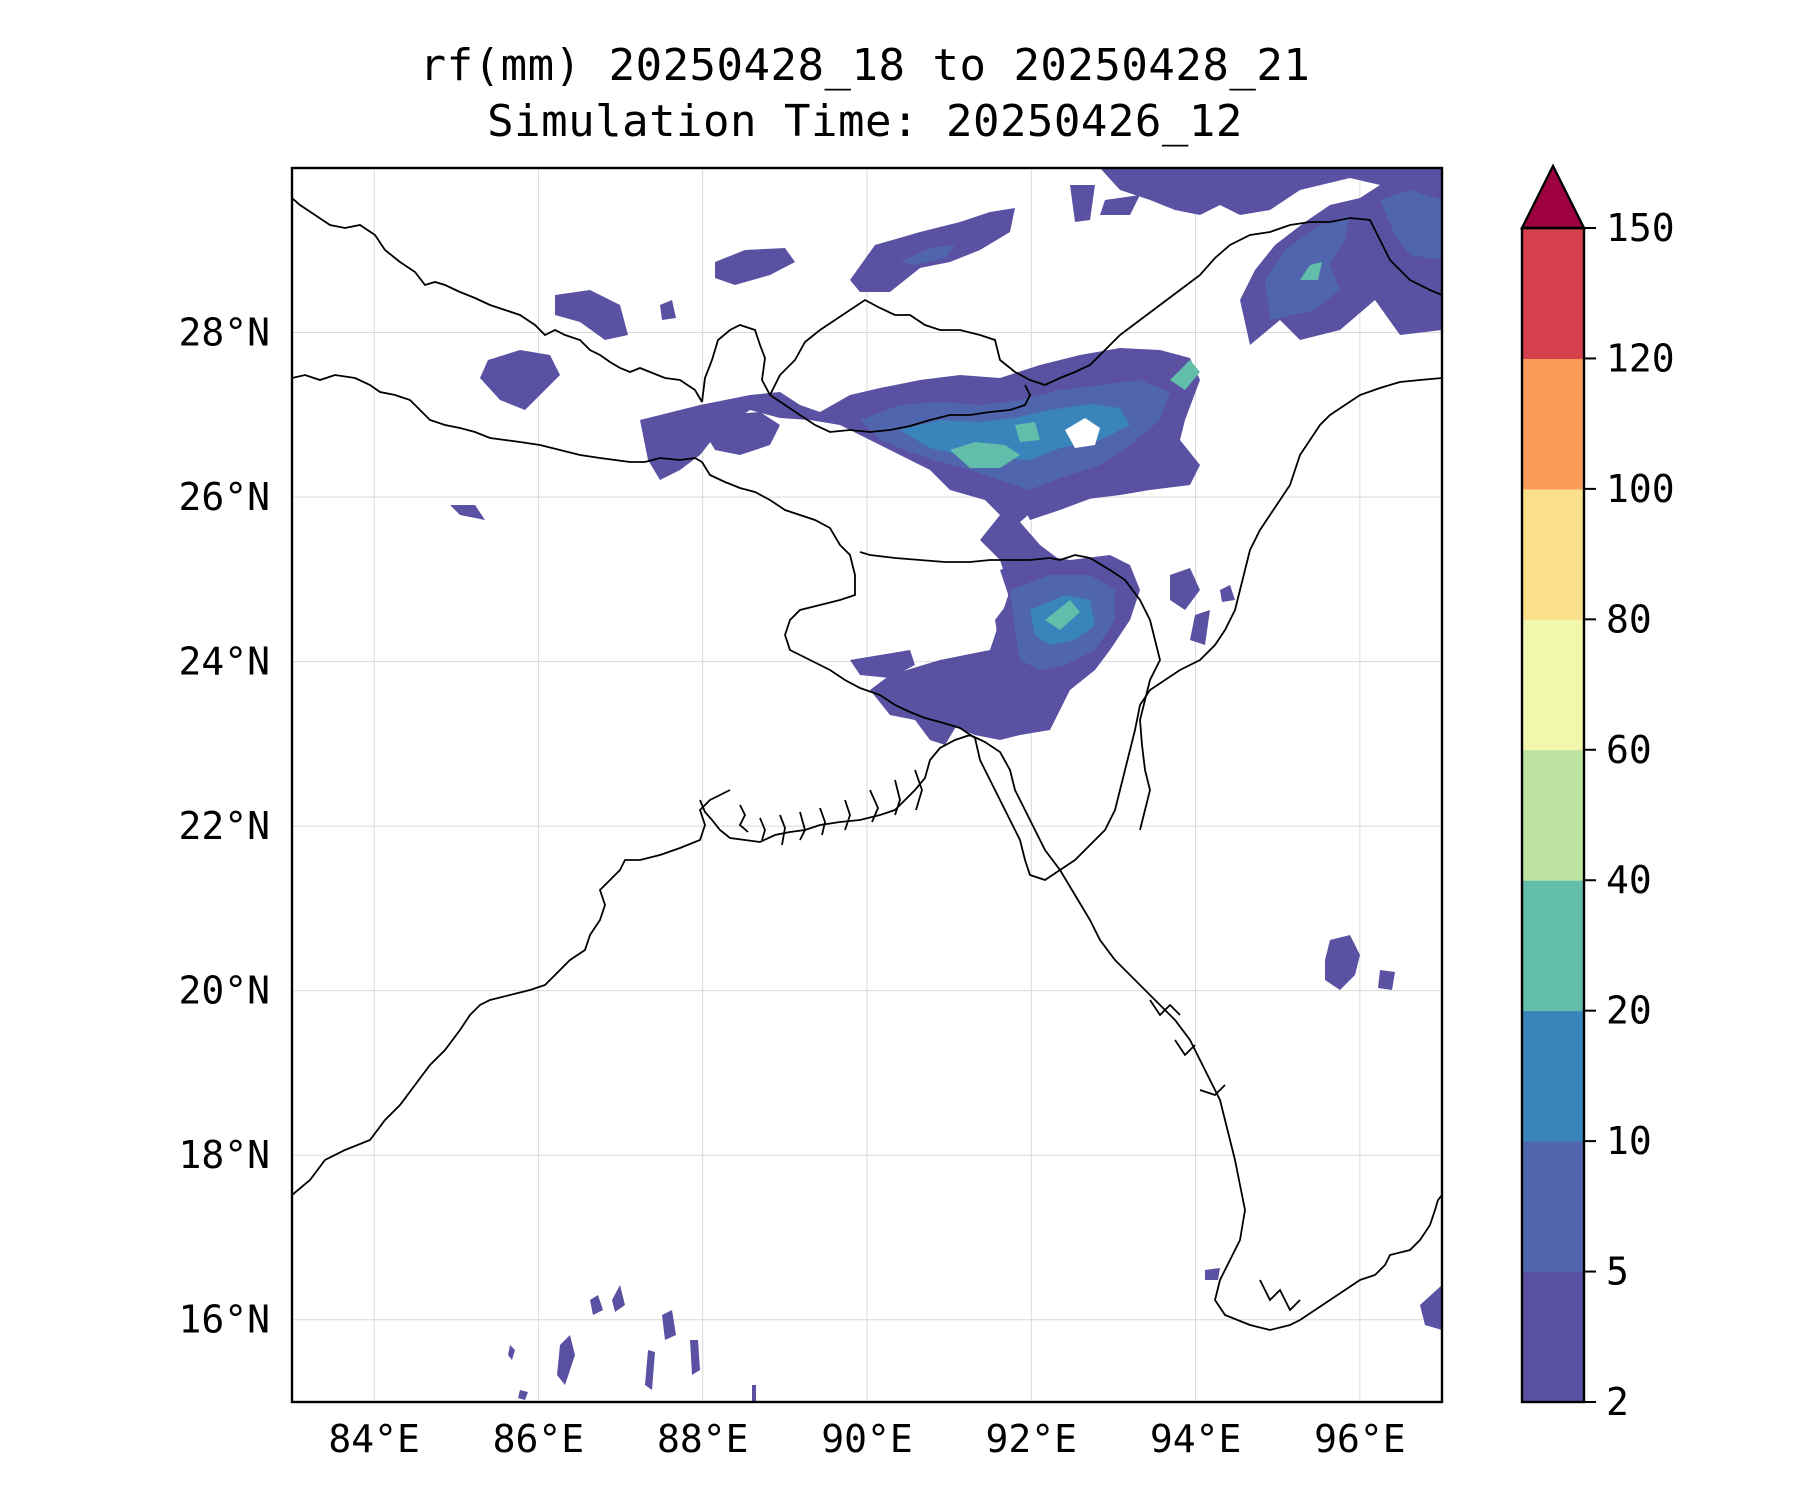 This screenshot has height=1500, width=1800. Describe the element at coordinates (703, 1439) in the screenshot. I see `lon-tick-label: 88°E` at that location.